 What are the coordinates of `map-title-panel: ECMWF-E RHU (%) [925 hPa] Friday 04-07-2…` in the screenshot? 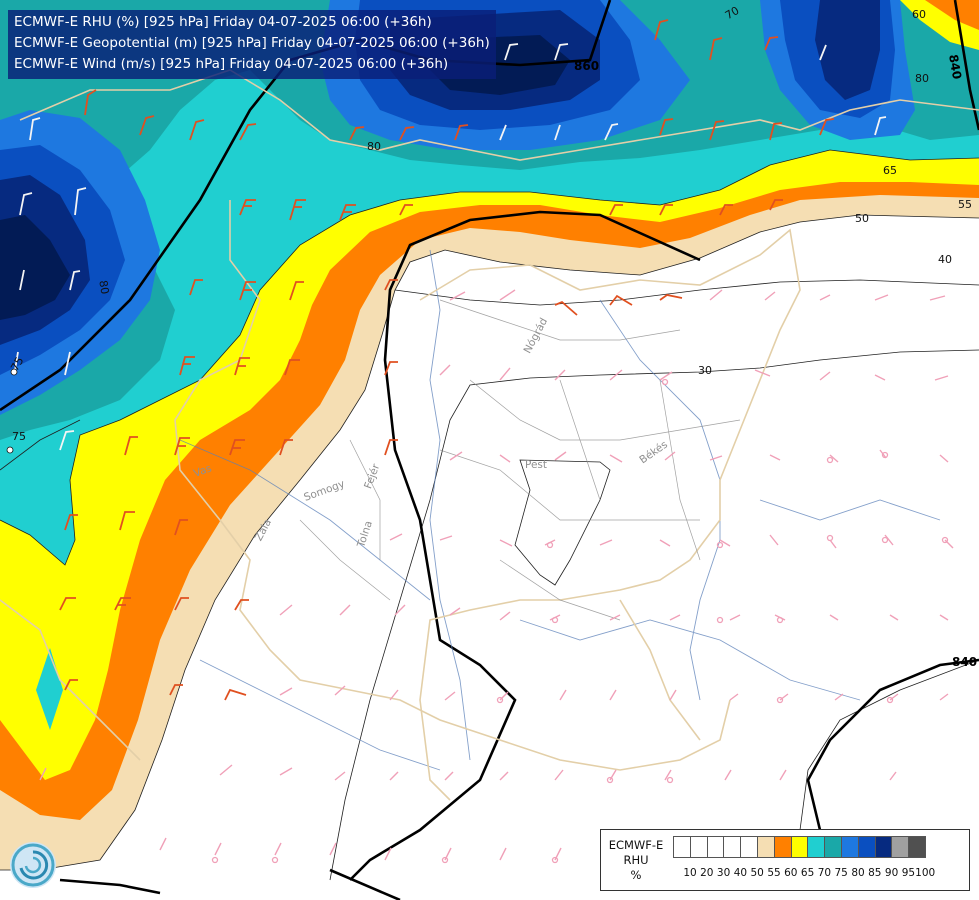 It's located at (252, 44).